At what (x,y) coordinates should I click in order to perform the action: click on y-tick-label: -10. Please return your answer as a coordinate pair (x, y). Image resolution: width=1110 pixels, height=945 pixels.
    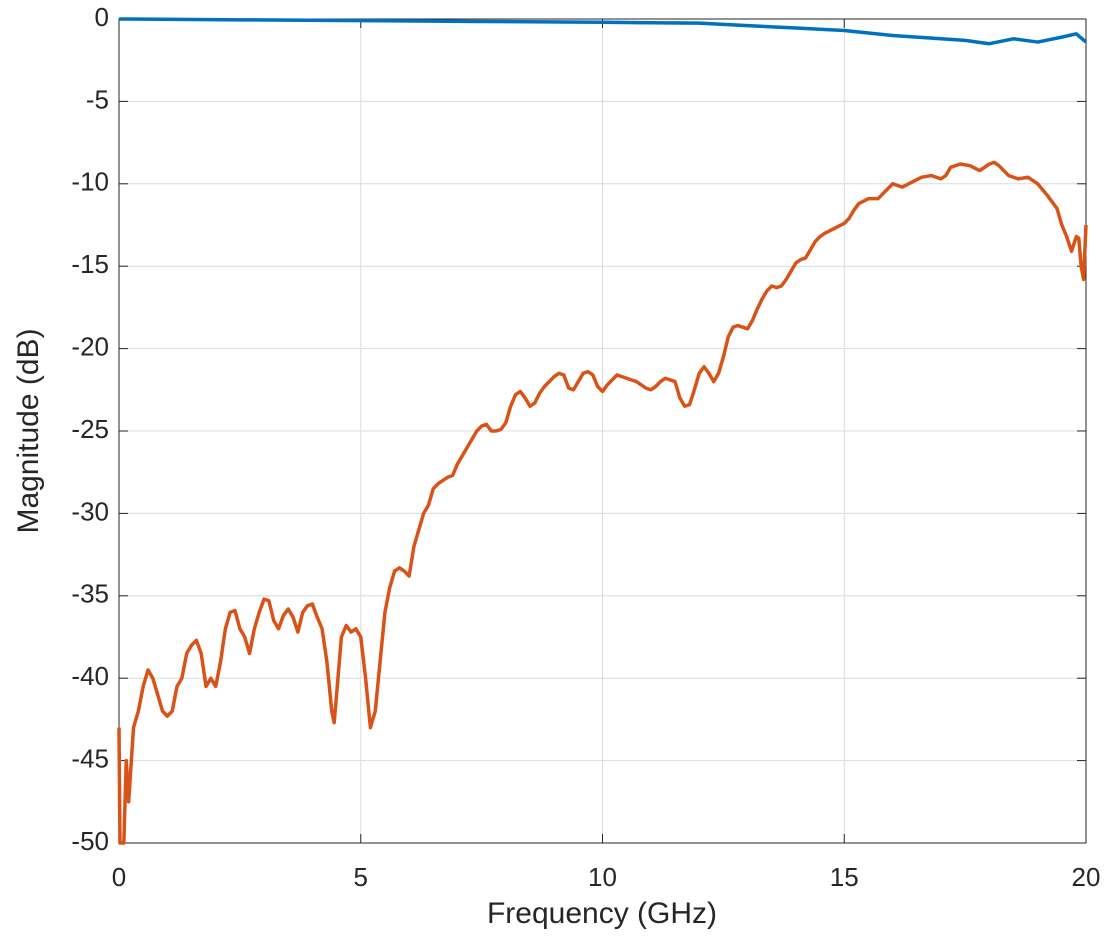
    Looking at the image, I should click on (90, 182).